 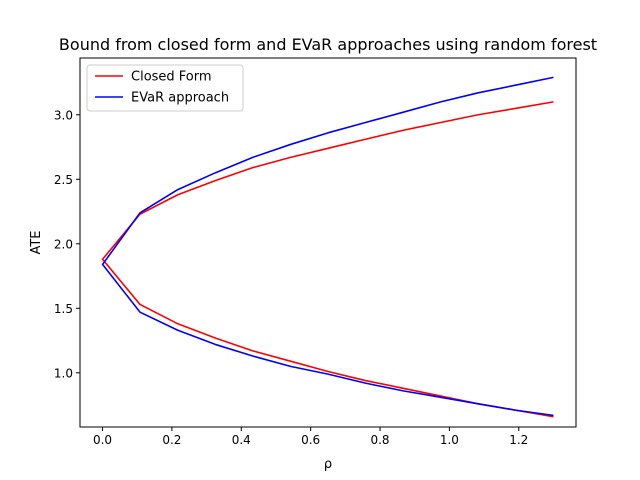 I want to click on x-axis: 0.0 0.2 0.4 0.6 0.8 1.0 1.2, so click(x=310, y=437).